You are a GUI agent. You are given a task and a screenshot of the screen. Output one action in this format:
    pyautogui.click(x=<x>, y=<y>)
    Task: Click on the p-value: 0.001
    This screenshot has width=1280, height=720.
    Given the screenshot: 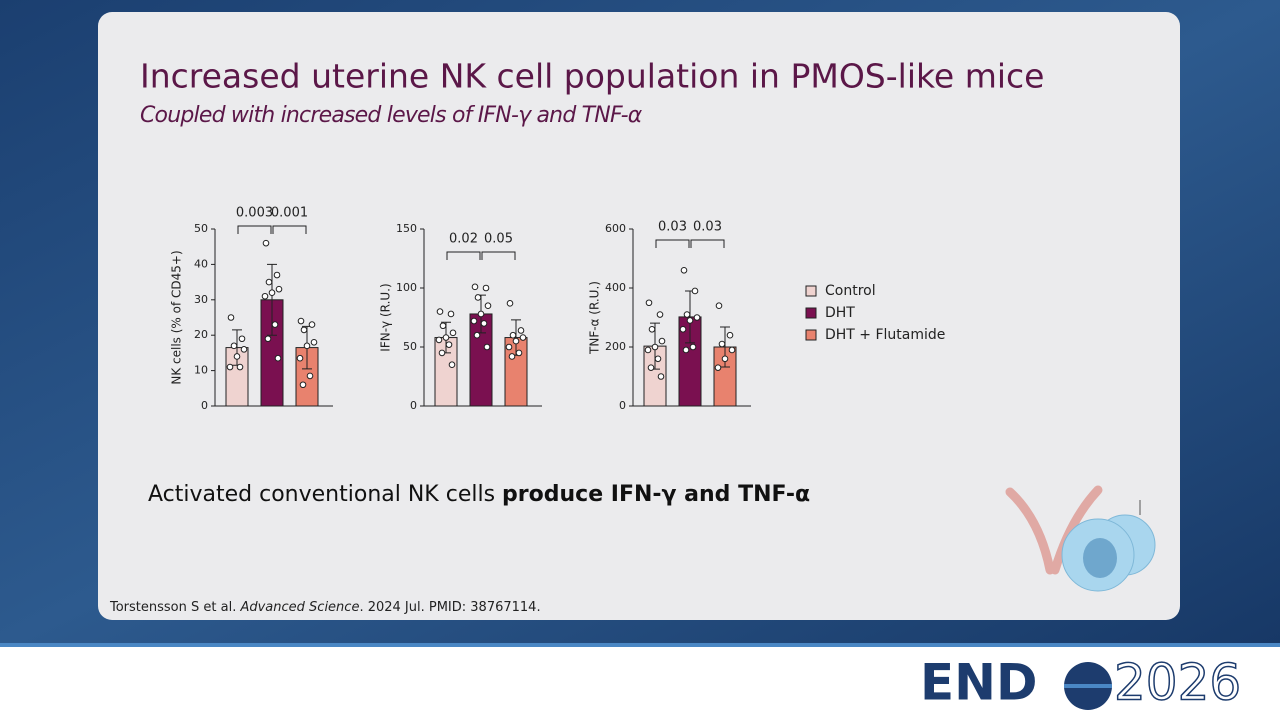 What is the action you would take?
    pyautogui.click(x=289, y=213)
    